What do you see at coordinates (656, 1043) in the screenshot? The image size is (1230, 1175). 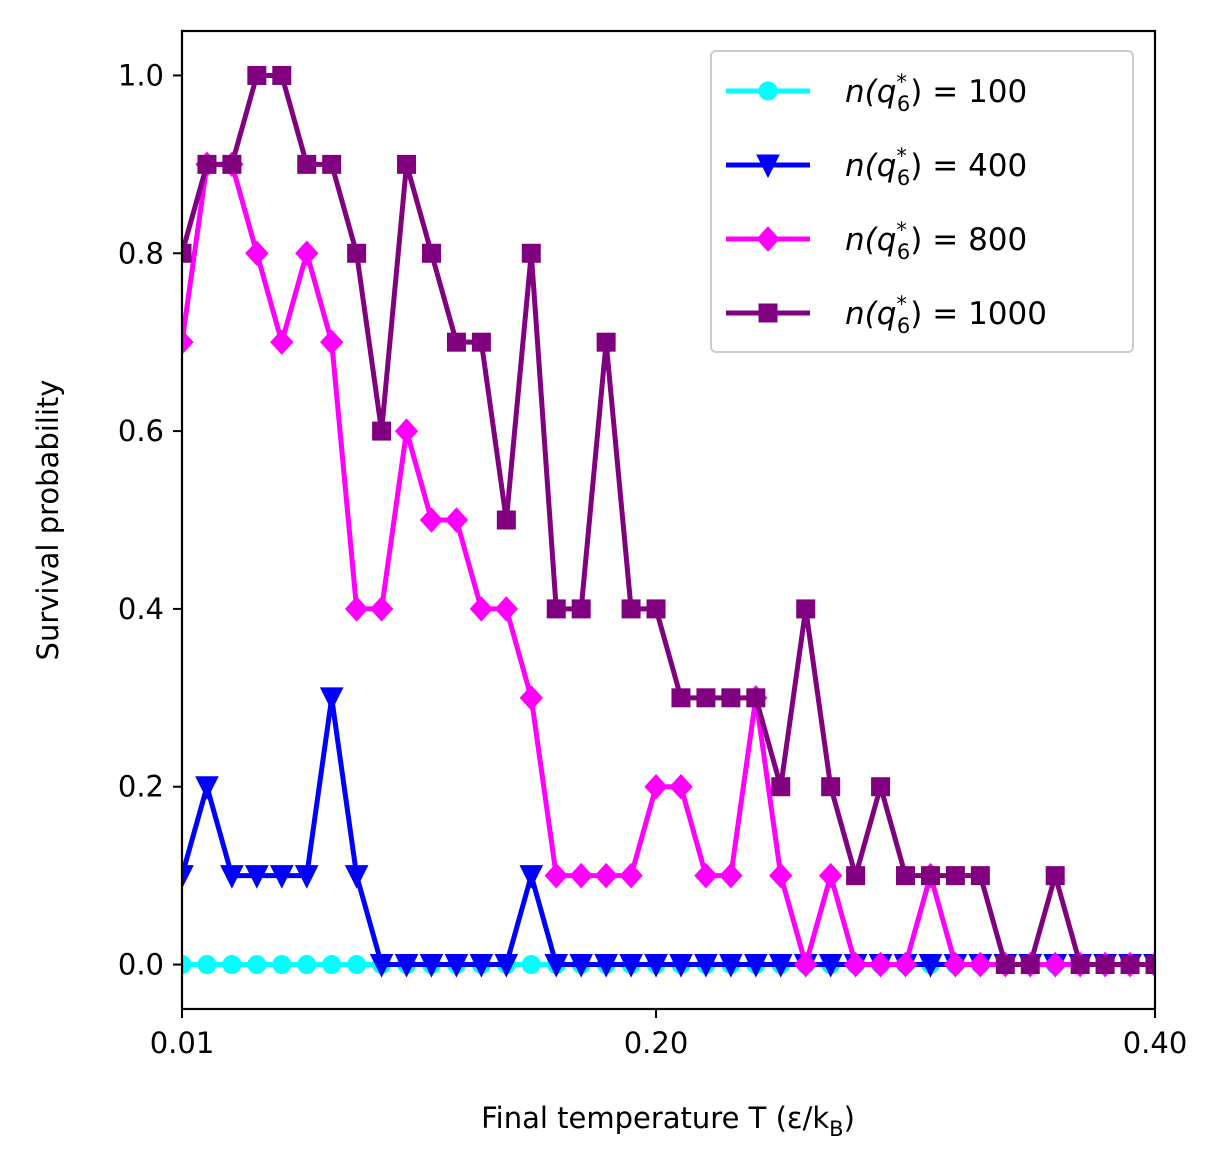 I see `x-tick-label: 0.20` at bounding box center [656, 1043].